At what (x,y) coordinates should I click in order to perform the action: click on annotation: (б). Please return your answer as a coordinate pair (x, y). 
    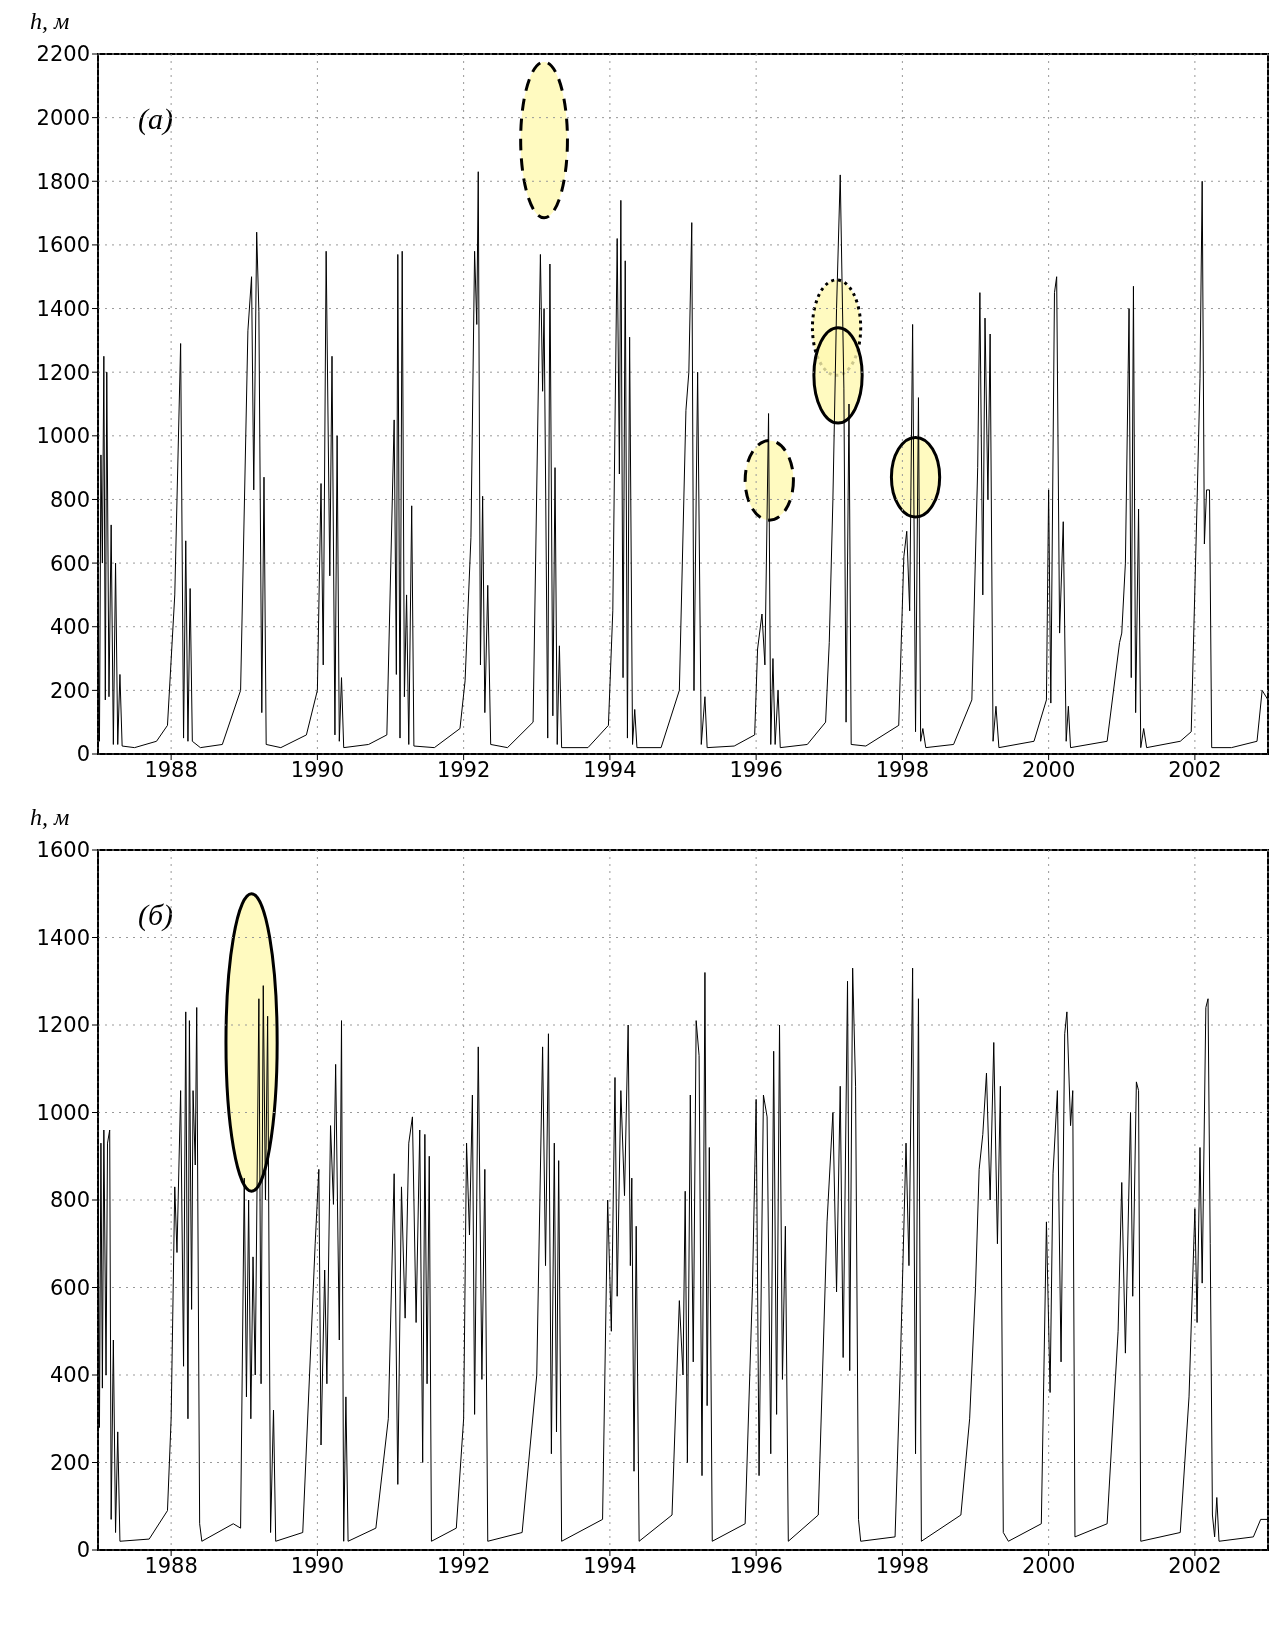
    Looking at the image, I should click on (156, 915).